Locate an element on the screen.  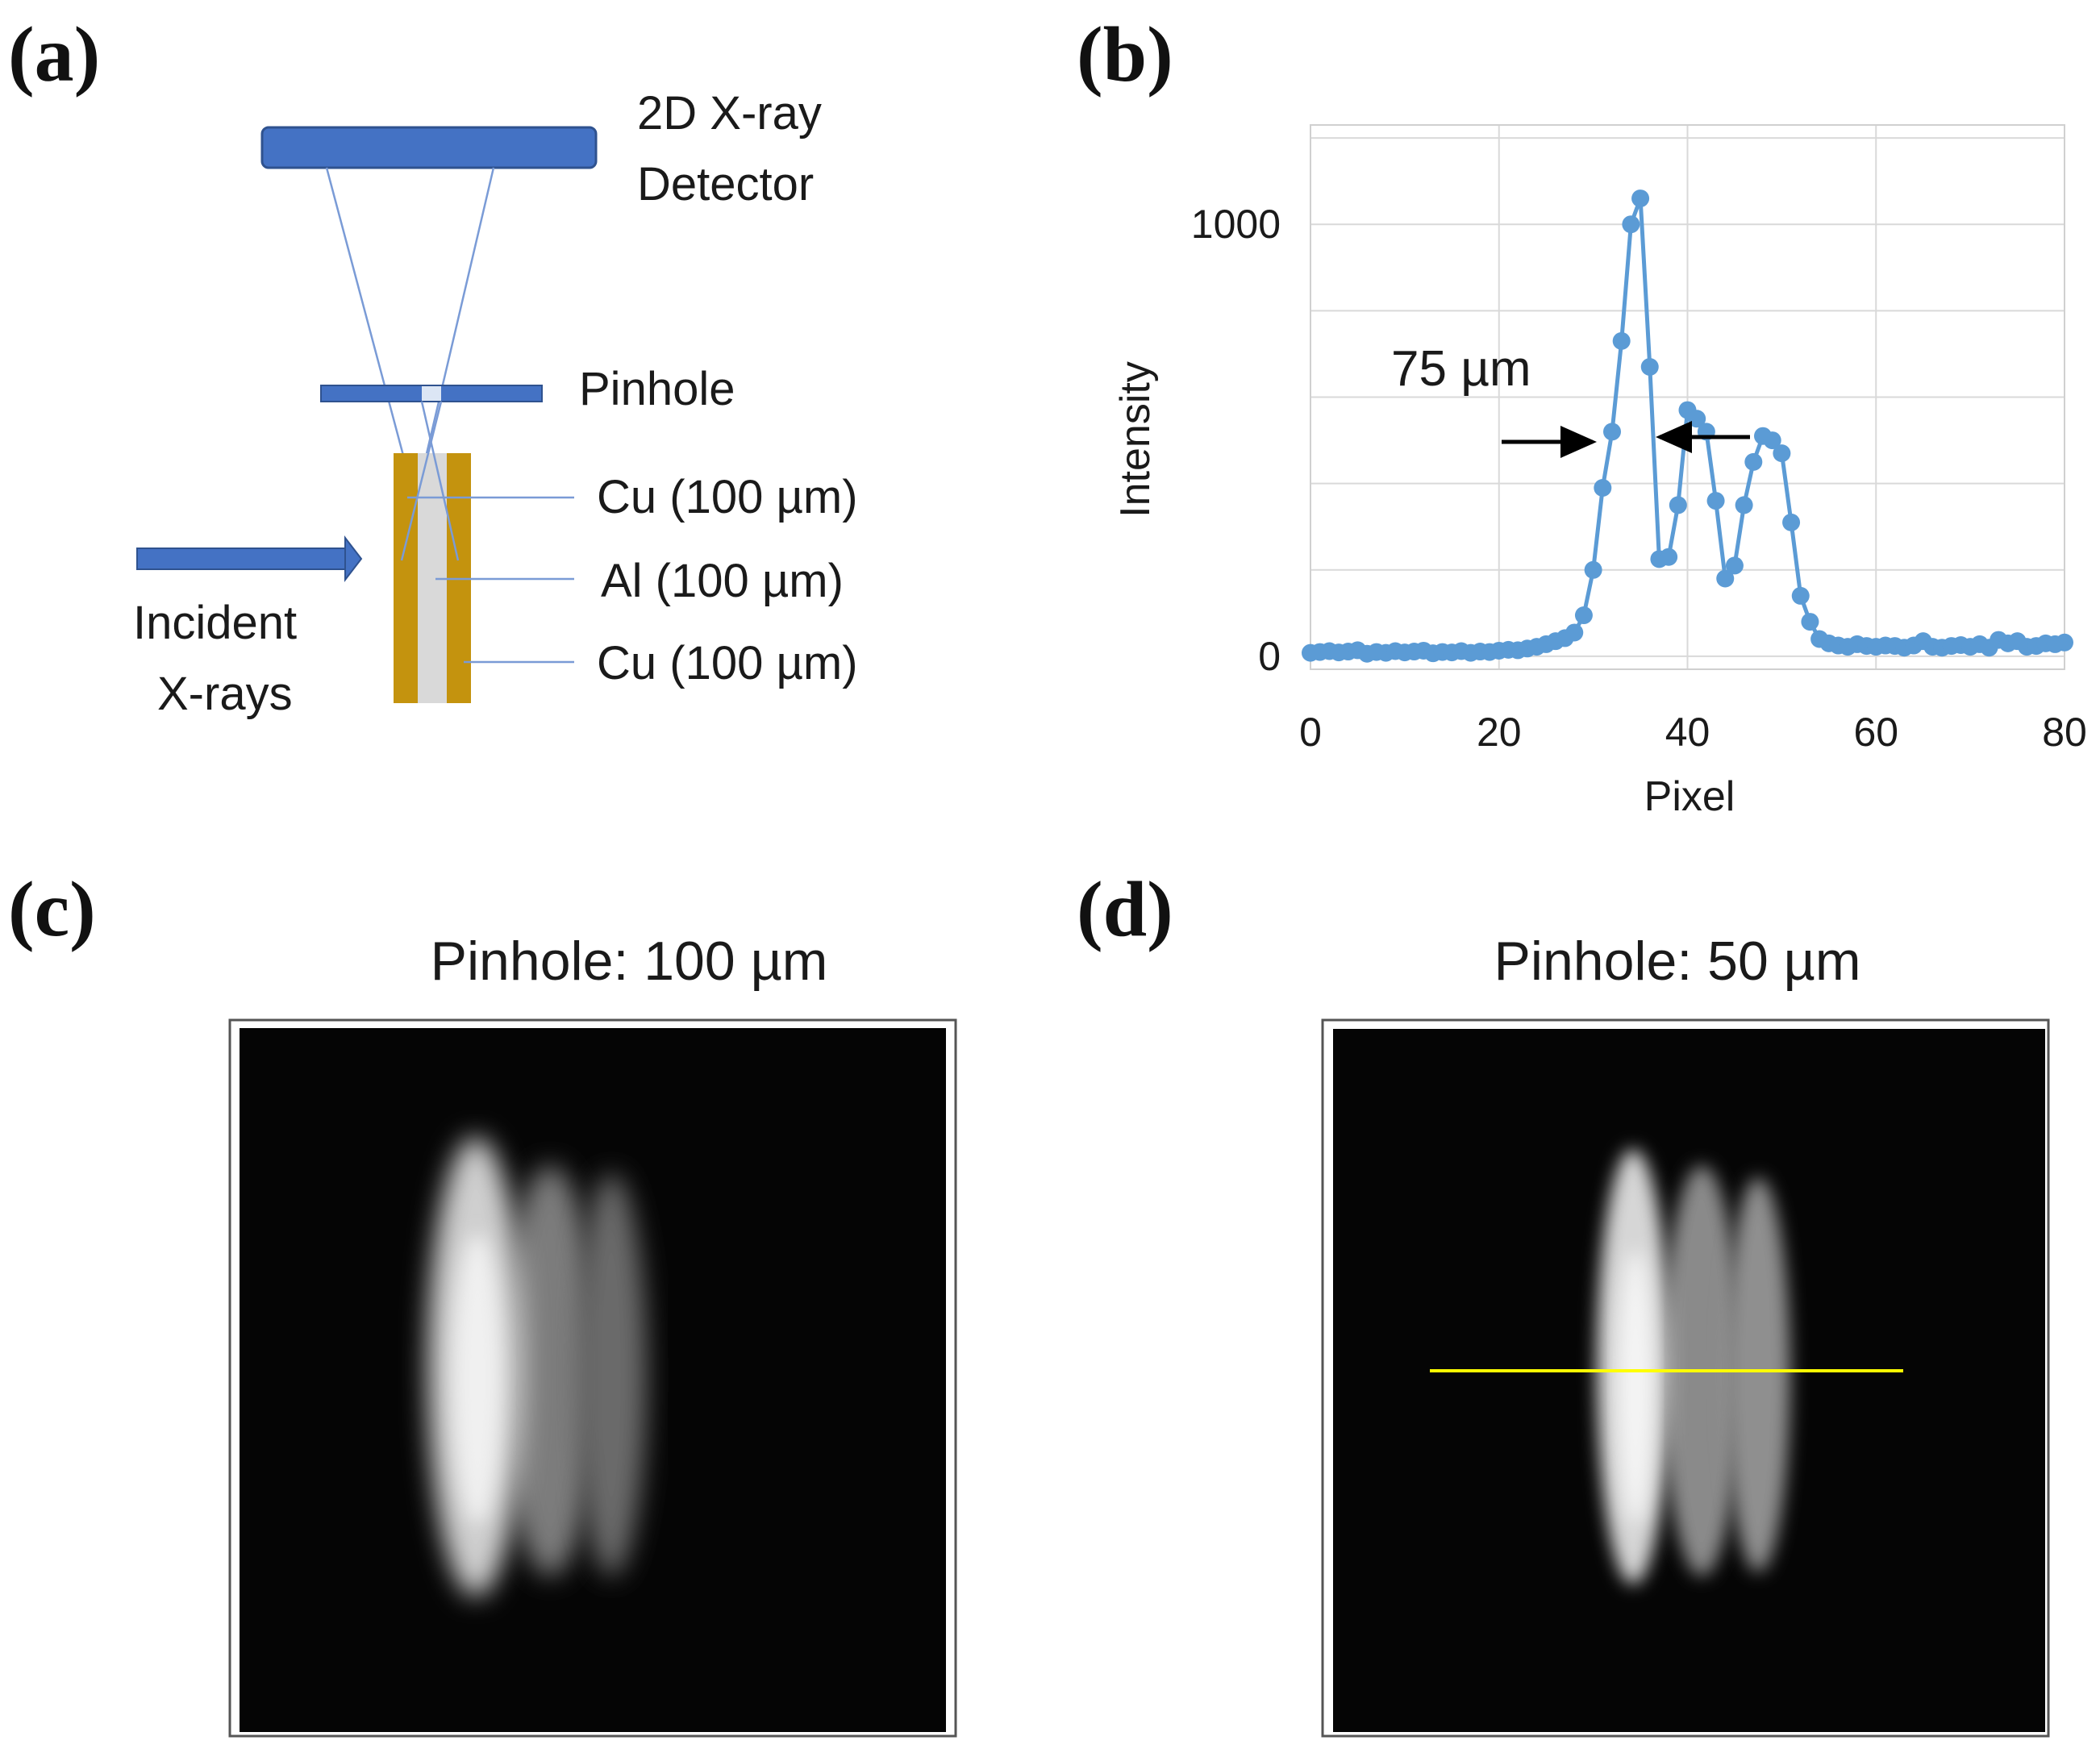
x-tick-label: 60 is located at coordinates (1875, 732).